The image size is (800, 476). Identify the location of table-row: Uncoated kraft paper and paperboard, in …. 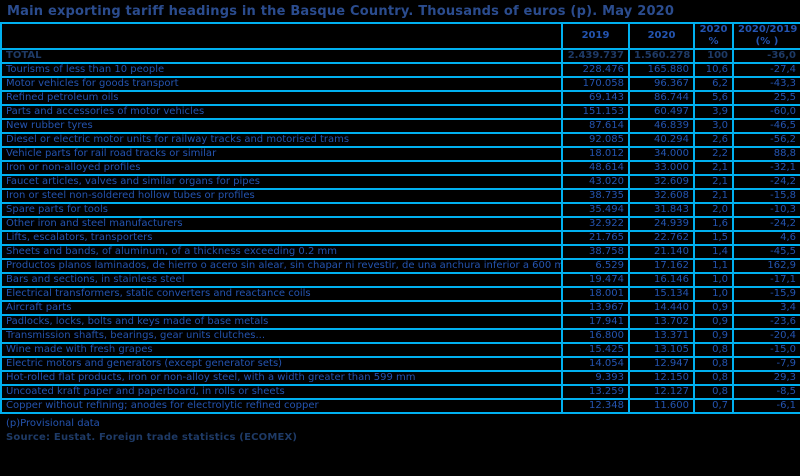
(400, 392).